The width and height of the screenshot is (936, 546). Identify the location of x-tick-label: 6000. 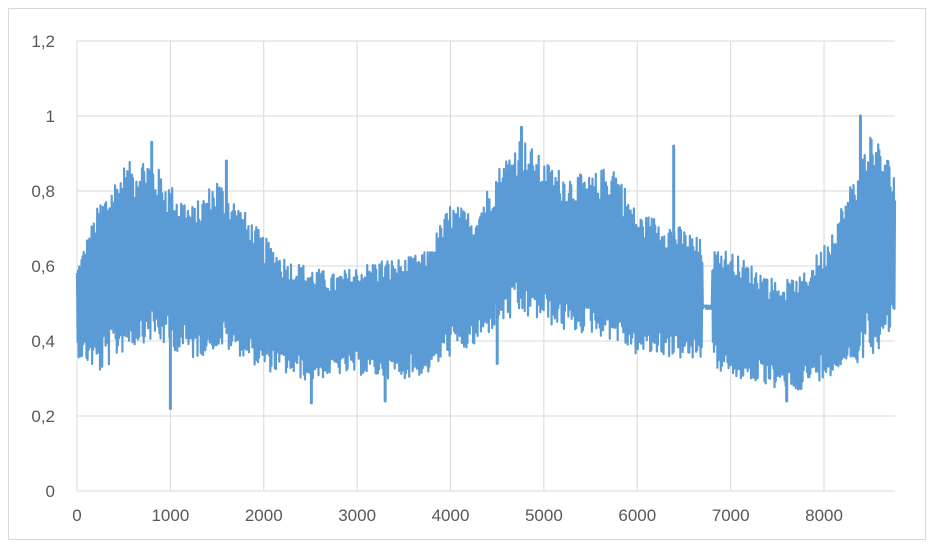
(637, 515).